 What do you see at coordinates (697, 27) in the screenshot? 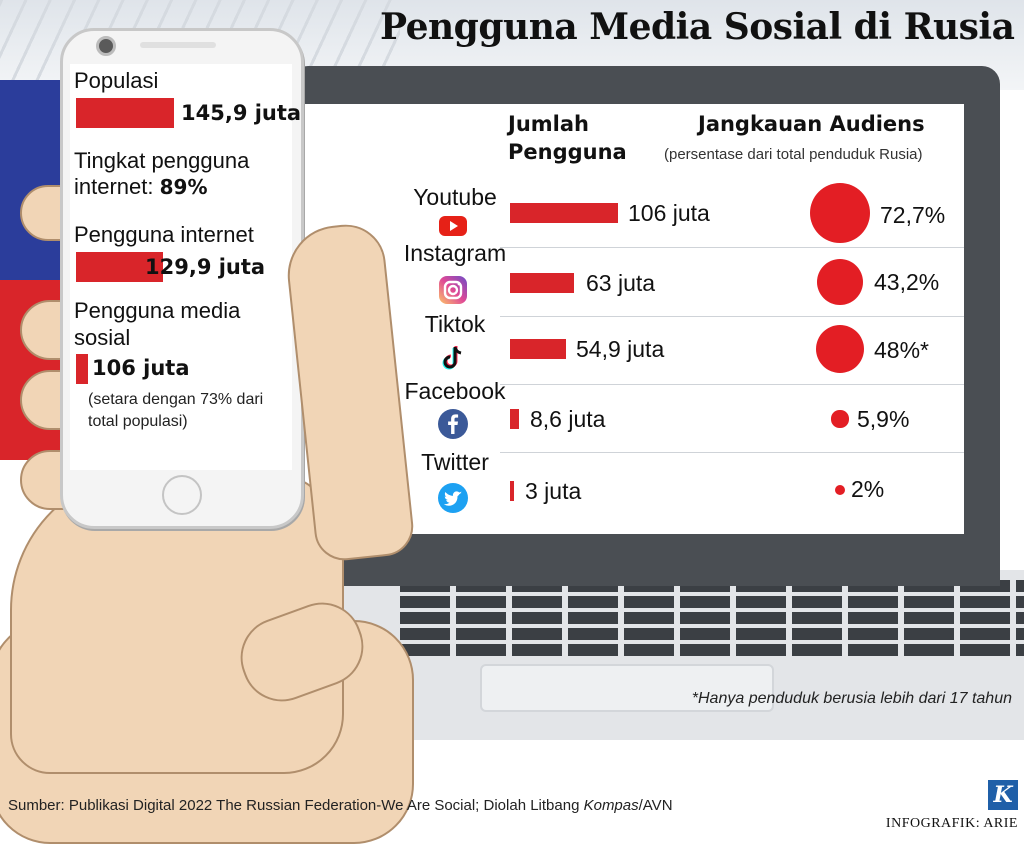
I see `page-title: Pengguna Media Sosial di Rusia` at bounding box center [697, 27].